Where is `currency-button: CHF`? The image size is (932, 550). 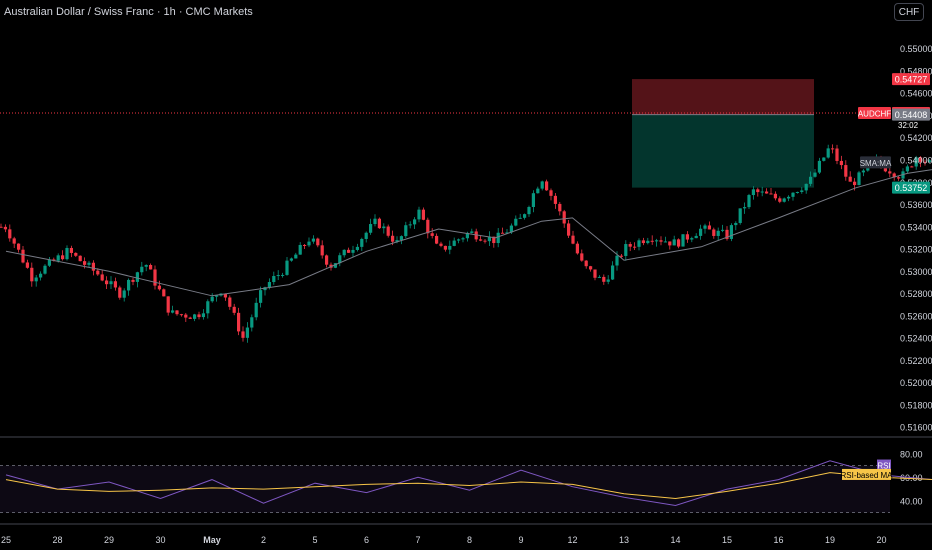 currency-button: CHF is located at coordinates (909, 12).